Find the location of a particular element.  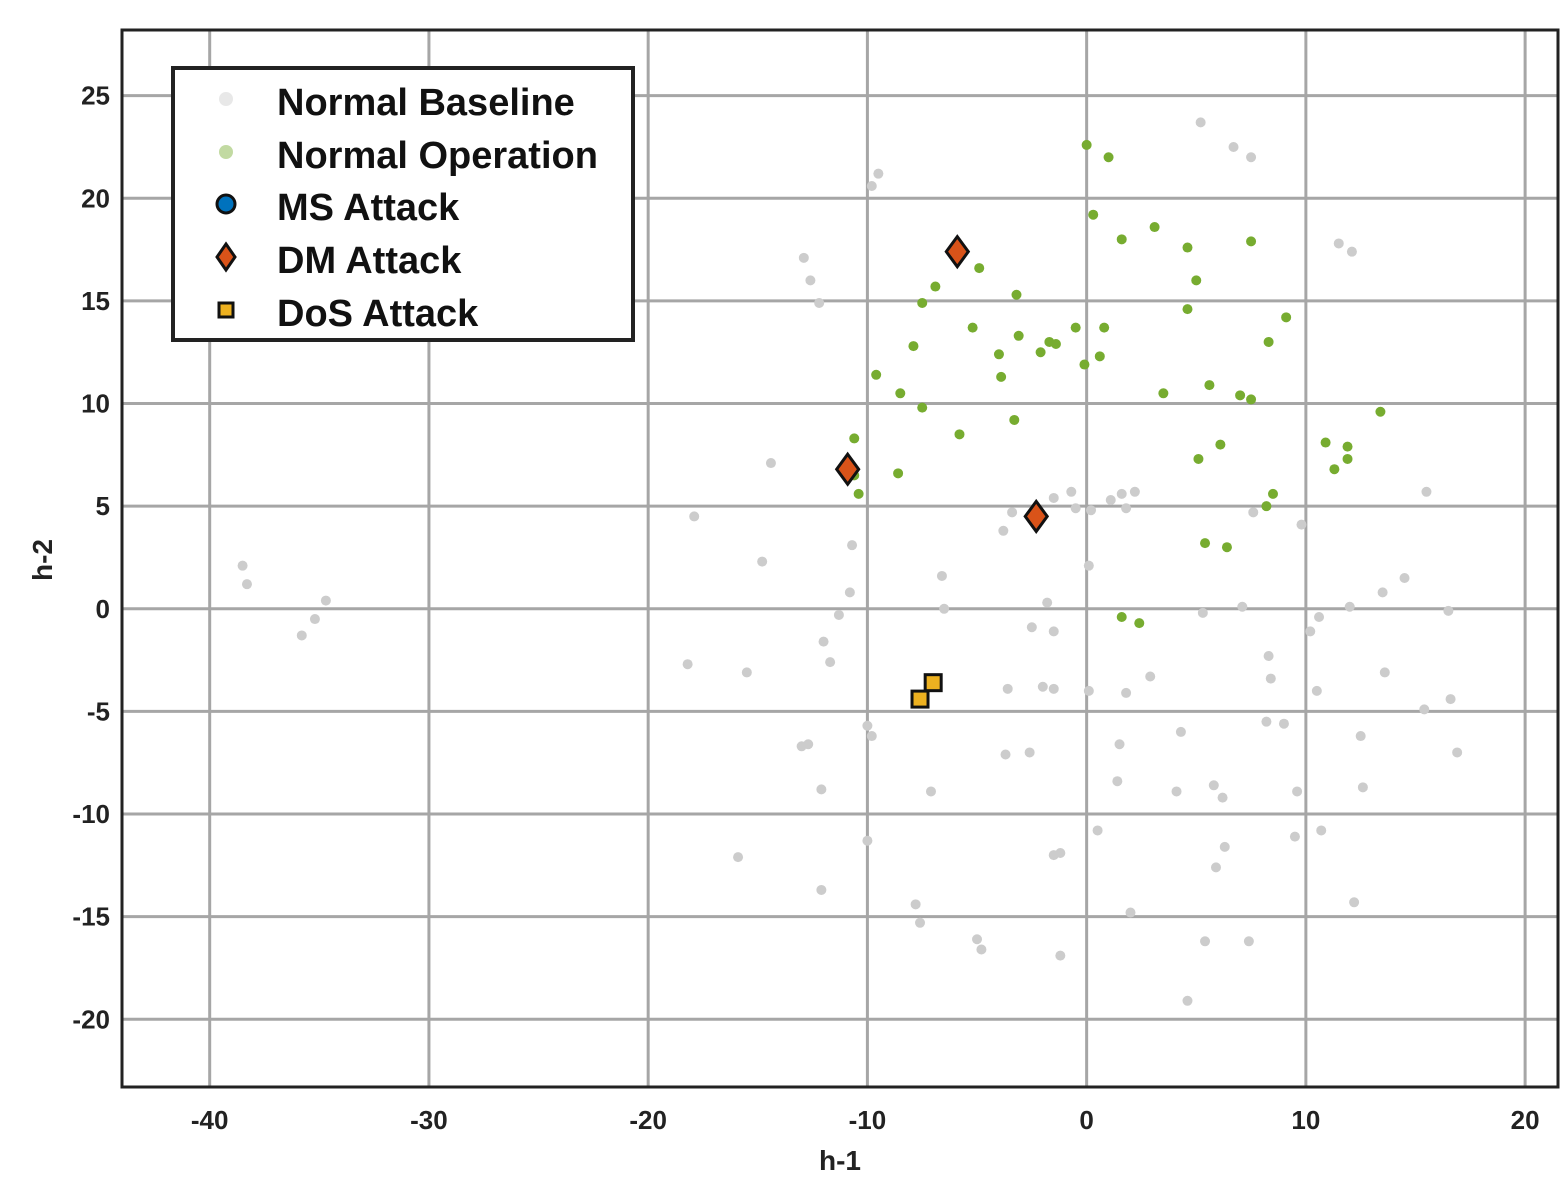

y-tick-label: -20 is located at coordinates (91, 1019).